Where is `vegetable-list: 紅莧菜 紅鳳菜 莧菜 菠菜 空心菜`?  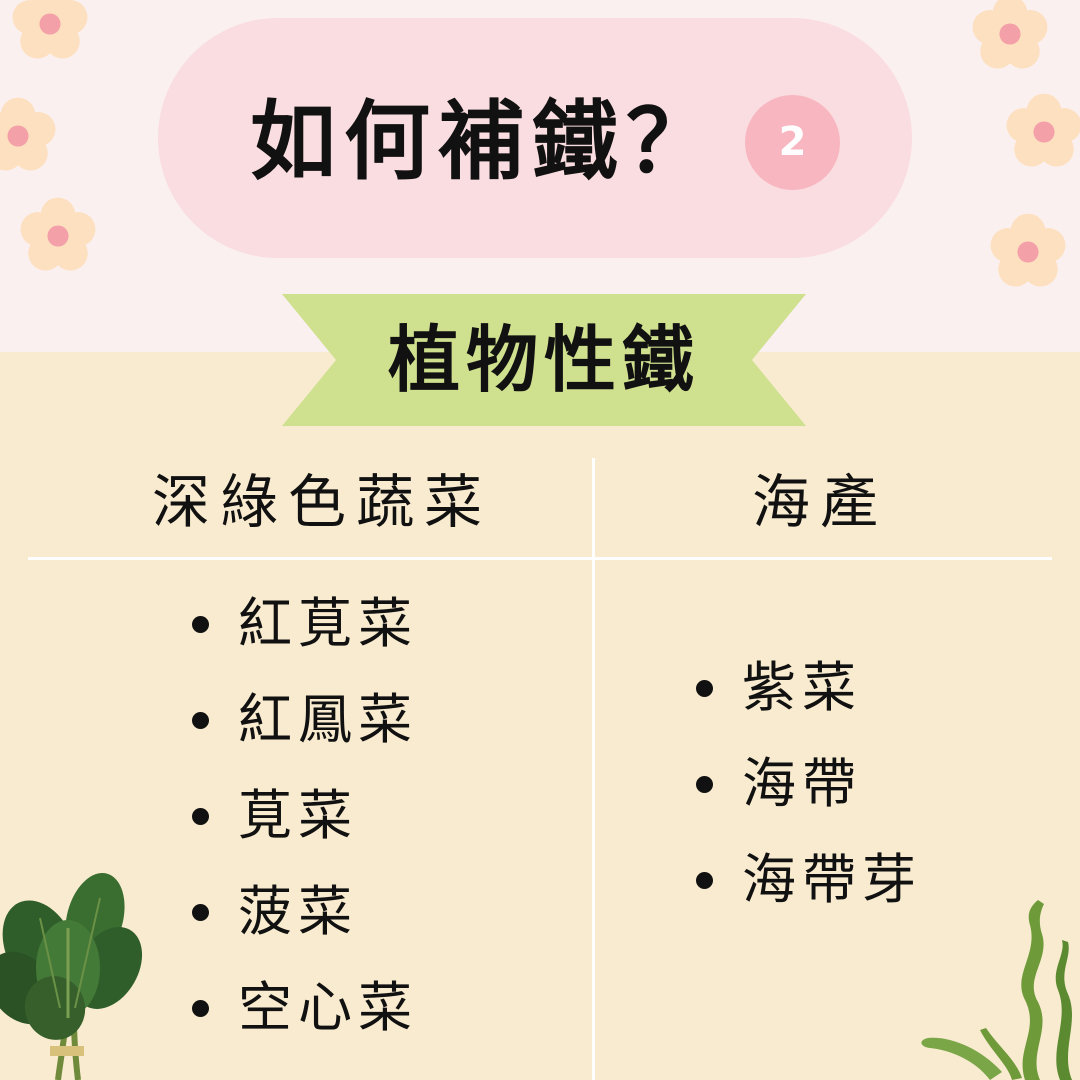
vegetable-list: 紅莧菜 紅鳳菜 莧菜 菠菜 空心菜 is located at coordinates (305, 816).